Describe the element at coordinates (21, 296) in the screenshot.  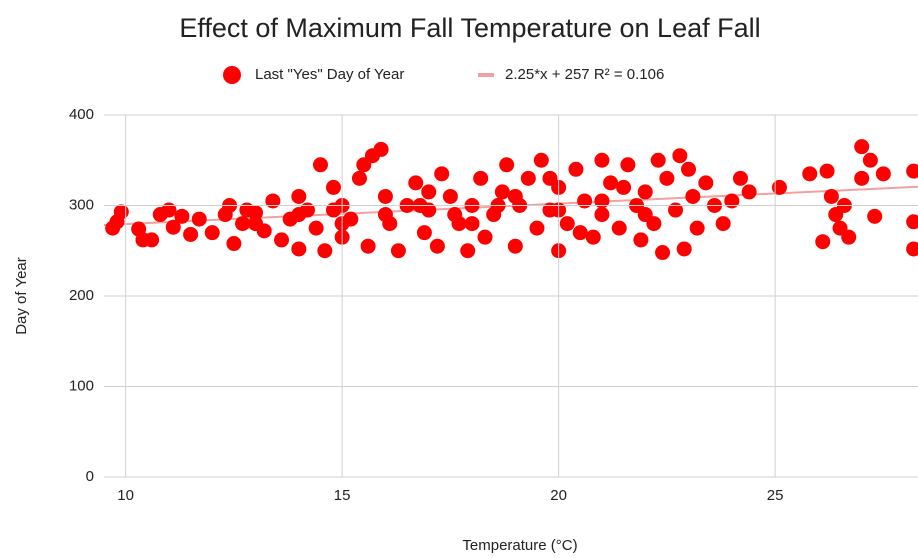
I see `y-axis-label: Day of Year` at that location.